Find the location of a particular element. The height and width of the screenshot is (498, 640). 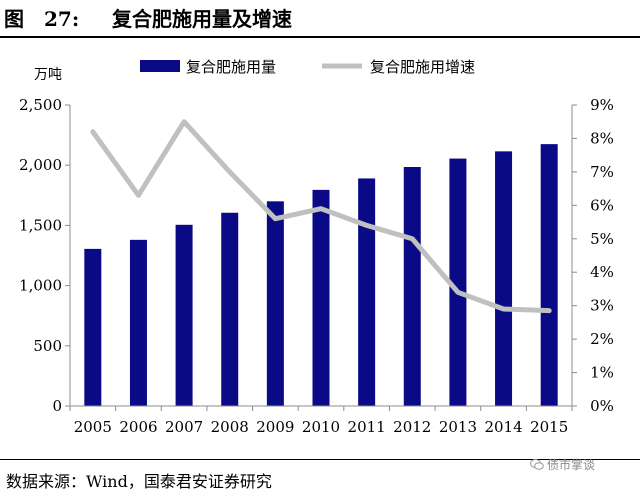

title-rule is located at coordinates (320, 37).